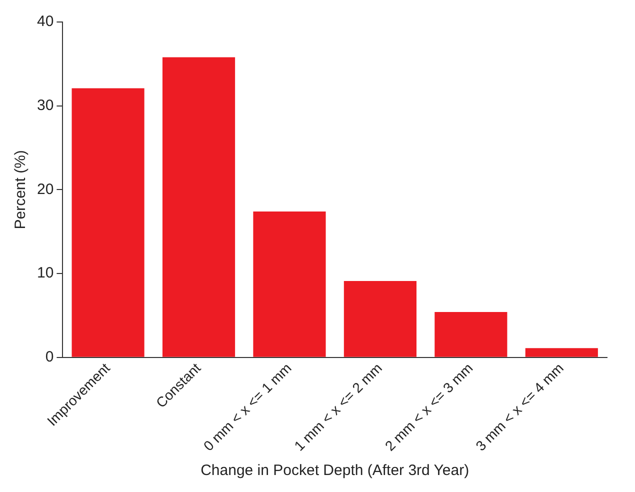 This screenshot has height=492, width=635. Describe the element at coordinates (335, 471) in the screenshot. I see `x-axis-title: Change in Pocket Depth (After 3rd Year)` at that location.